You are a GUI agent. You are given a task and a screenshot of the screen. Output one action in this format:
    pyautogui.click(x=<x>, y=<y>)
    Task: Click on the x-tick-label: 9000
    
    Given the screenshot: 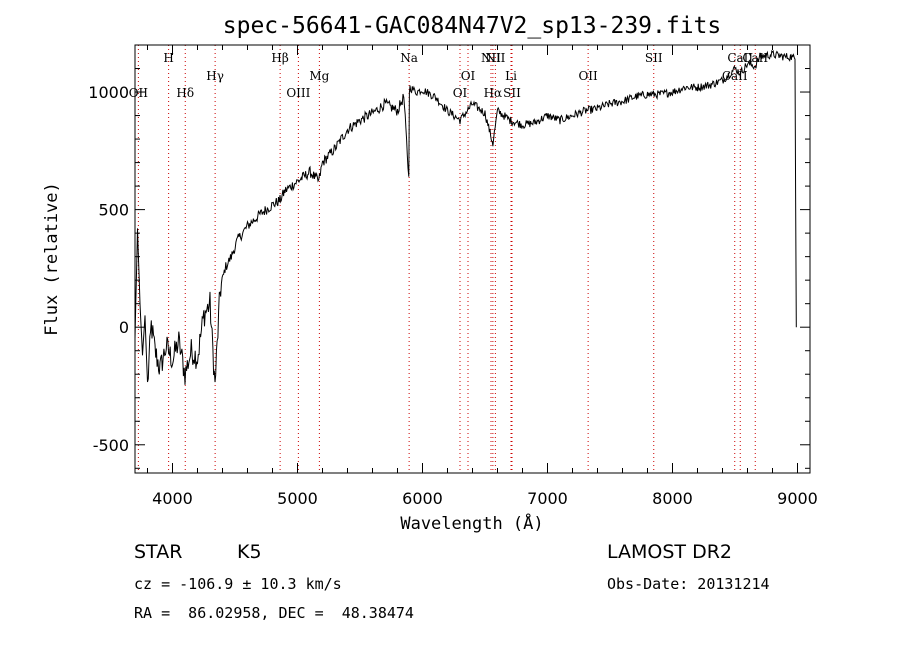 What is the action you would take?
    pyautogui.click(x=797, y=498)
    